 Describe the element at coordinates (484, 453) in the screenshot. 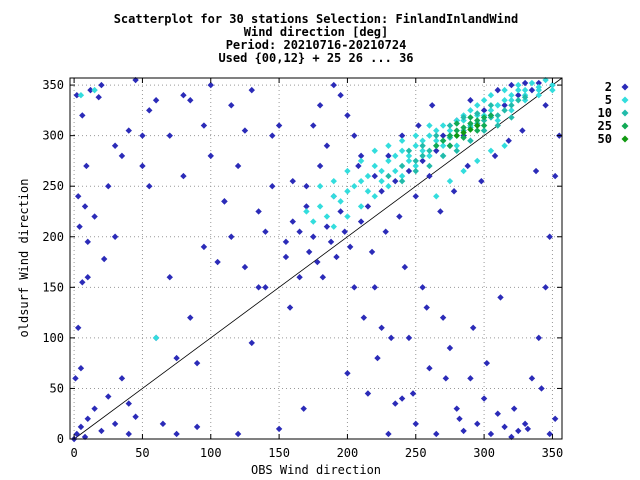

I see `x-tick-label: 300` at that location.